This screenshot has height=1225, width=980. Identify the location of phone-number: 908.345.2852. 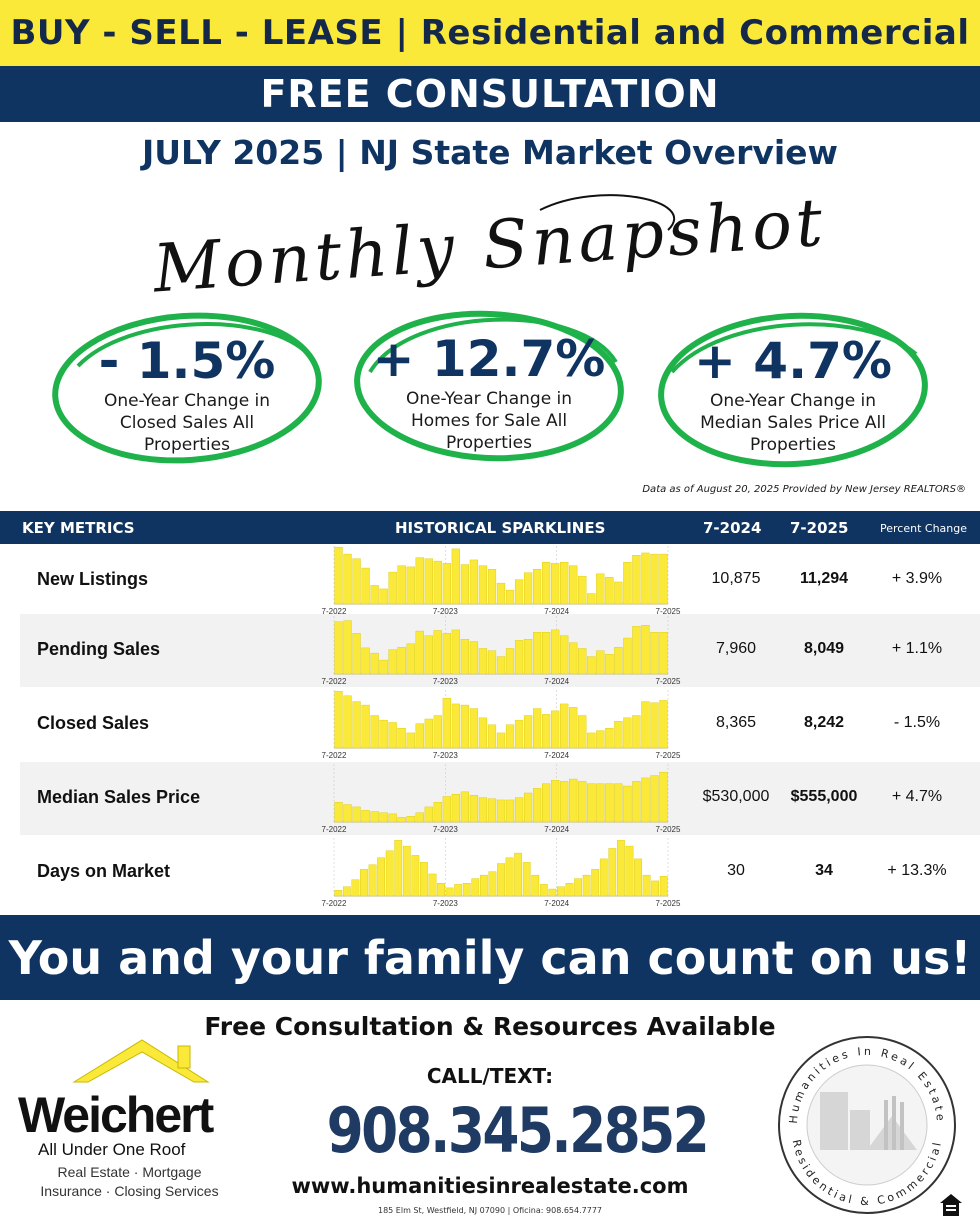
(518, 1130).